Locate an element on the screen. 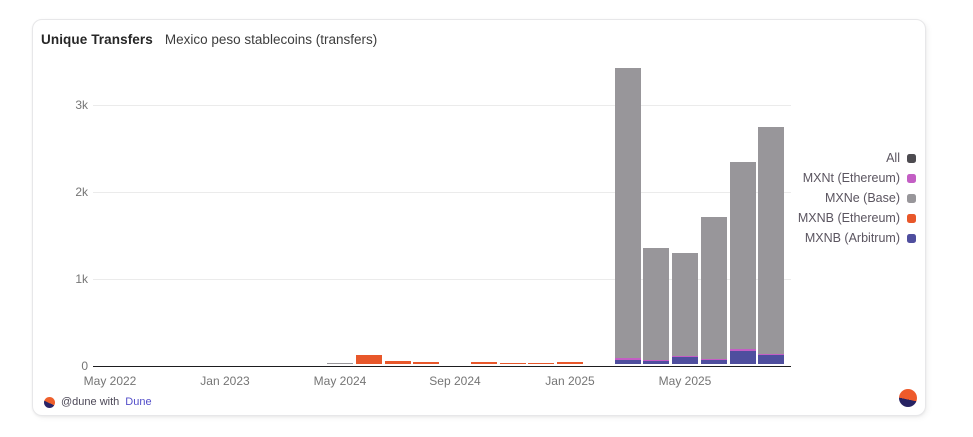  bar-dec-2024 is located at coordinates (541, 363).